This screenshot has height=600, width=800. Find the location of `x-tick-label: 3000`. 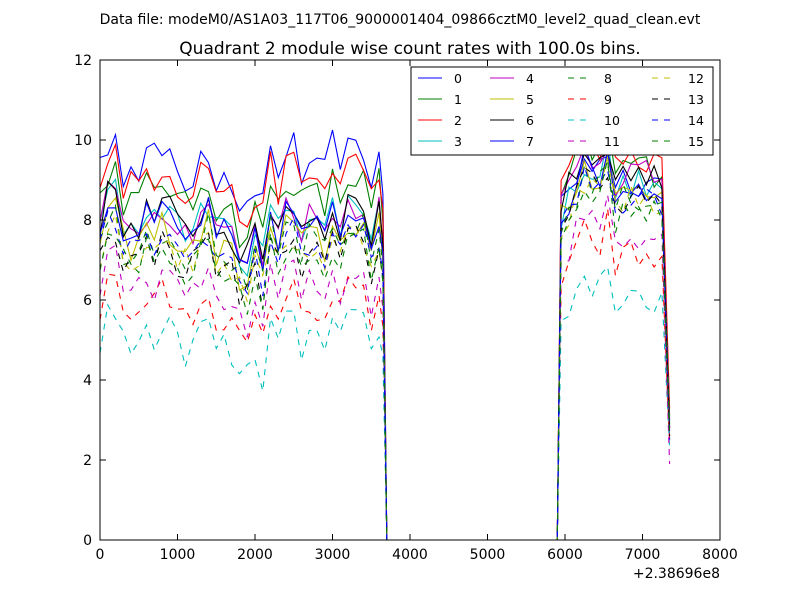

x-tick-label: 3000 is located at coordinates (333, 555).